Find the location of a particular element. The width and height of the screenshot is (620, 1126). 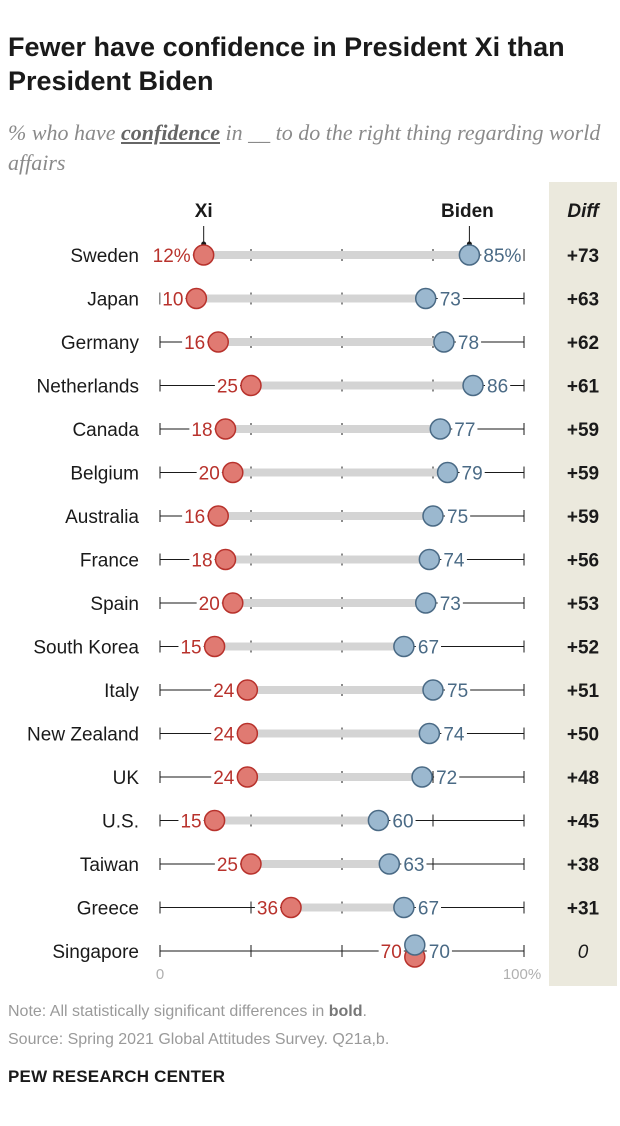

country-label: New Zealand is located at coordinates (83, 735).